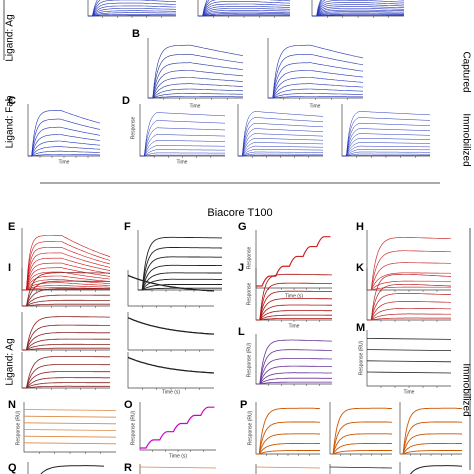 The height and width of the screenshot is (474, 474). Describe the element at coordinates (12, 468) in the screenshot. I see `panel-letter: Q` at that location.